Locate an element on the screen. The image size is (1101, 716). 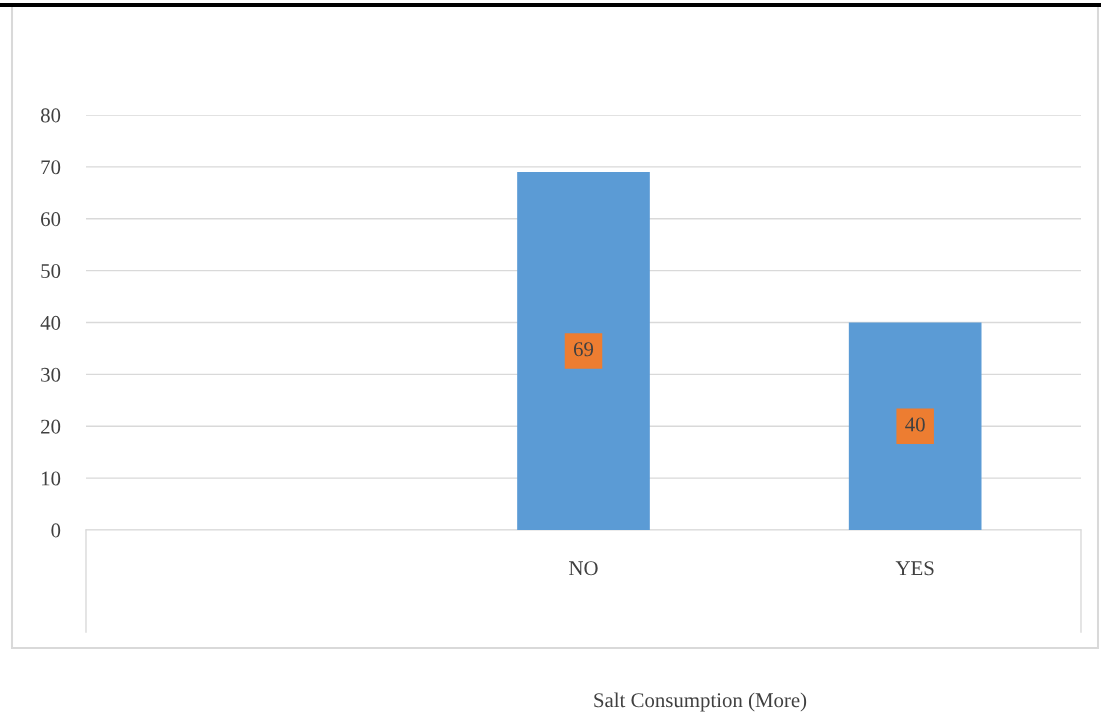
data-label: 69 is located at coordinates (583, 349).